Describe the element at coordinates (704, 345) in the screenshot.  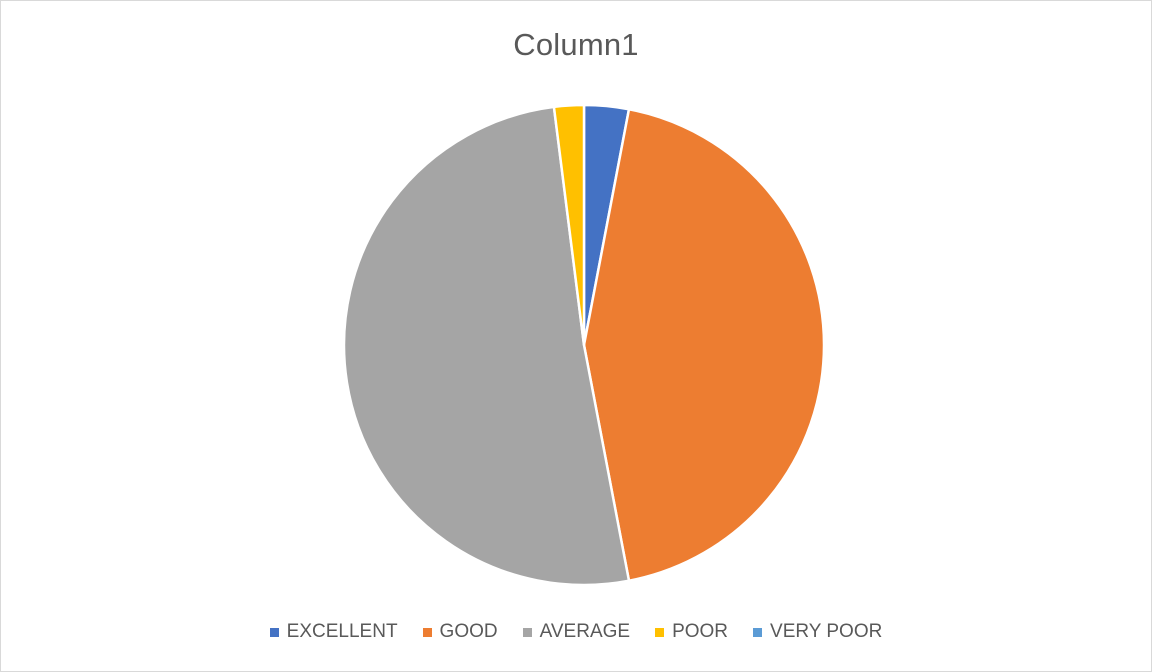
I see `pie-slice-good` at that location.